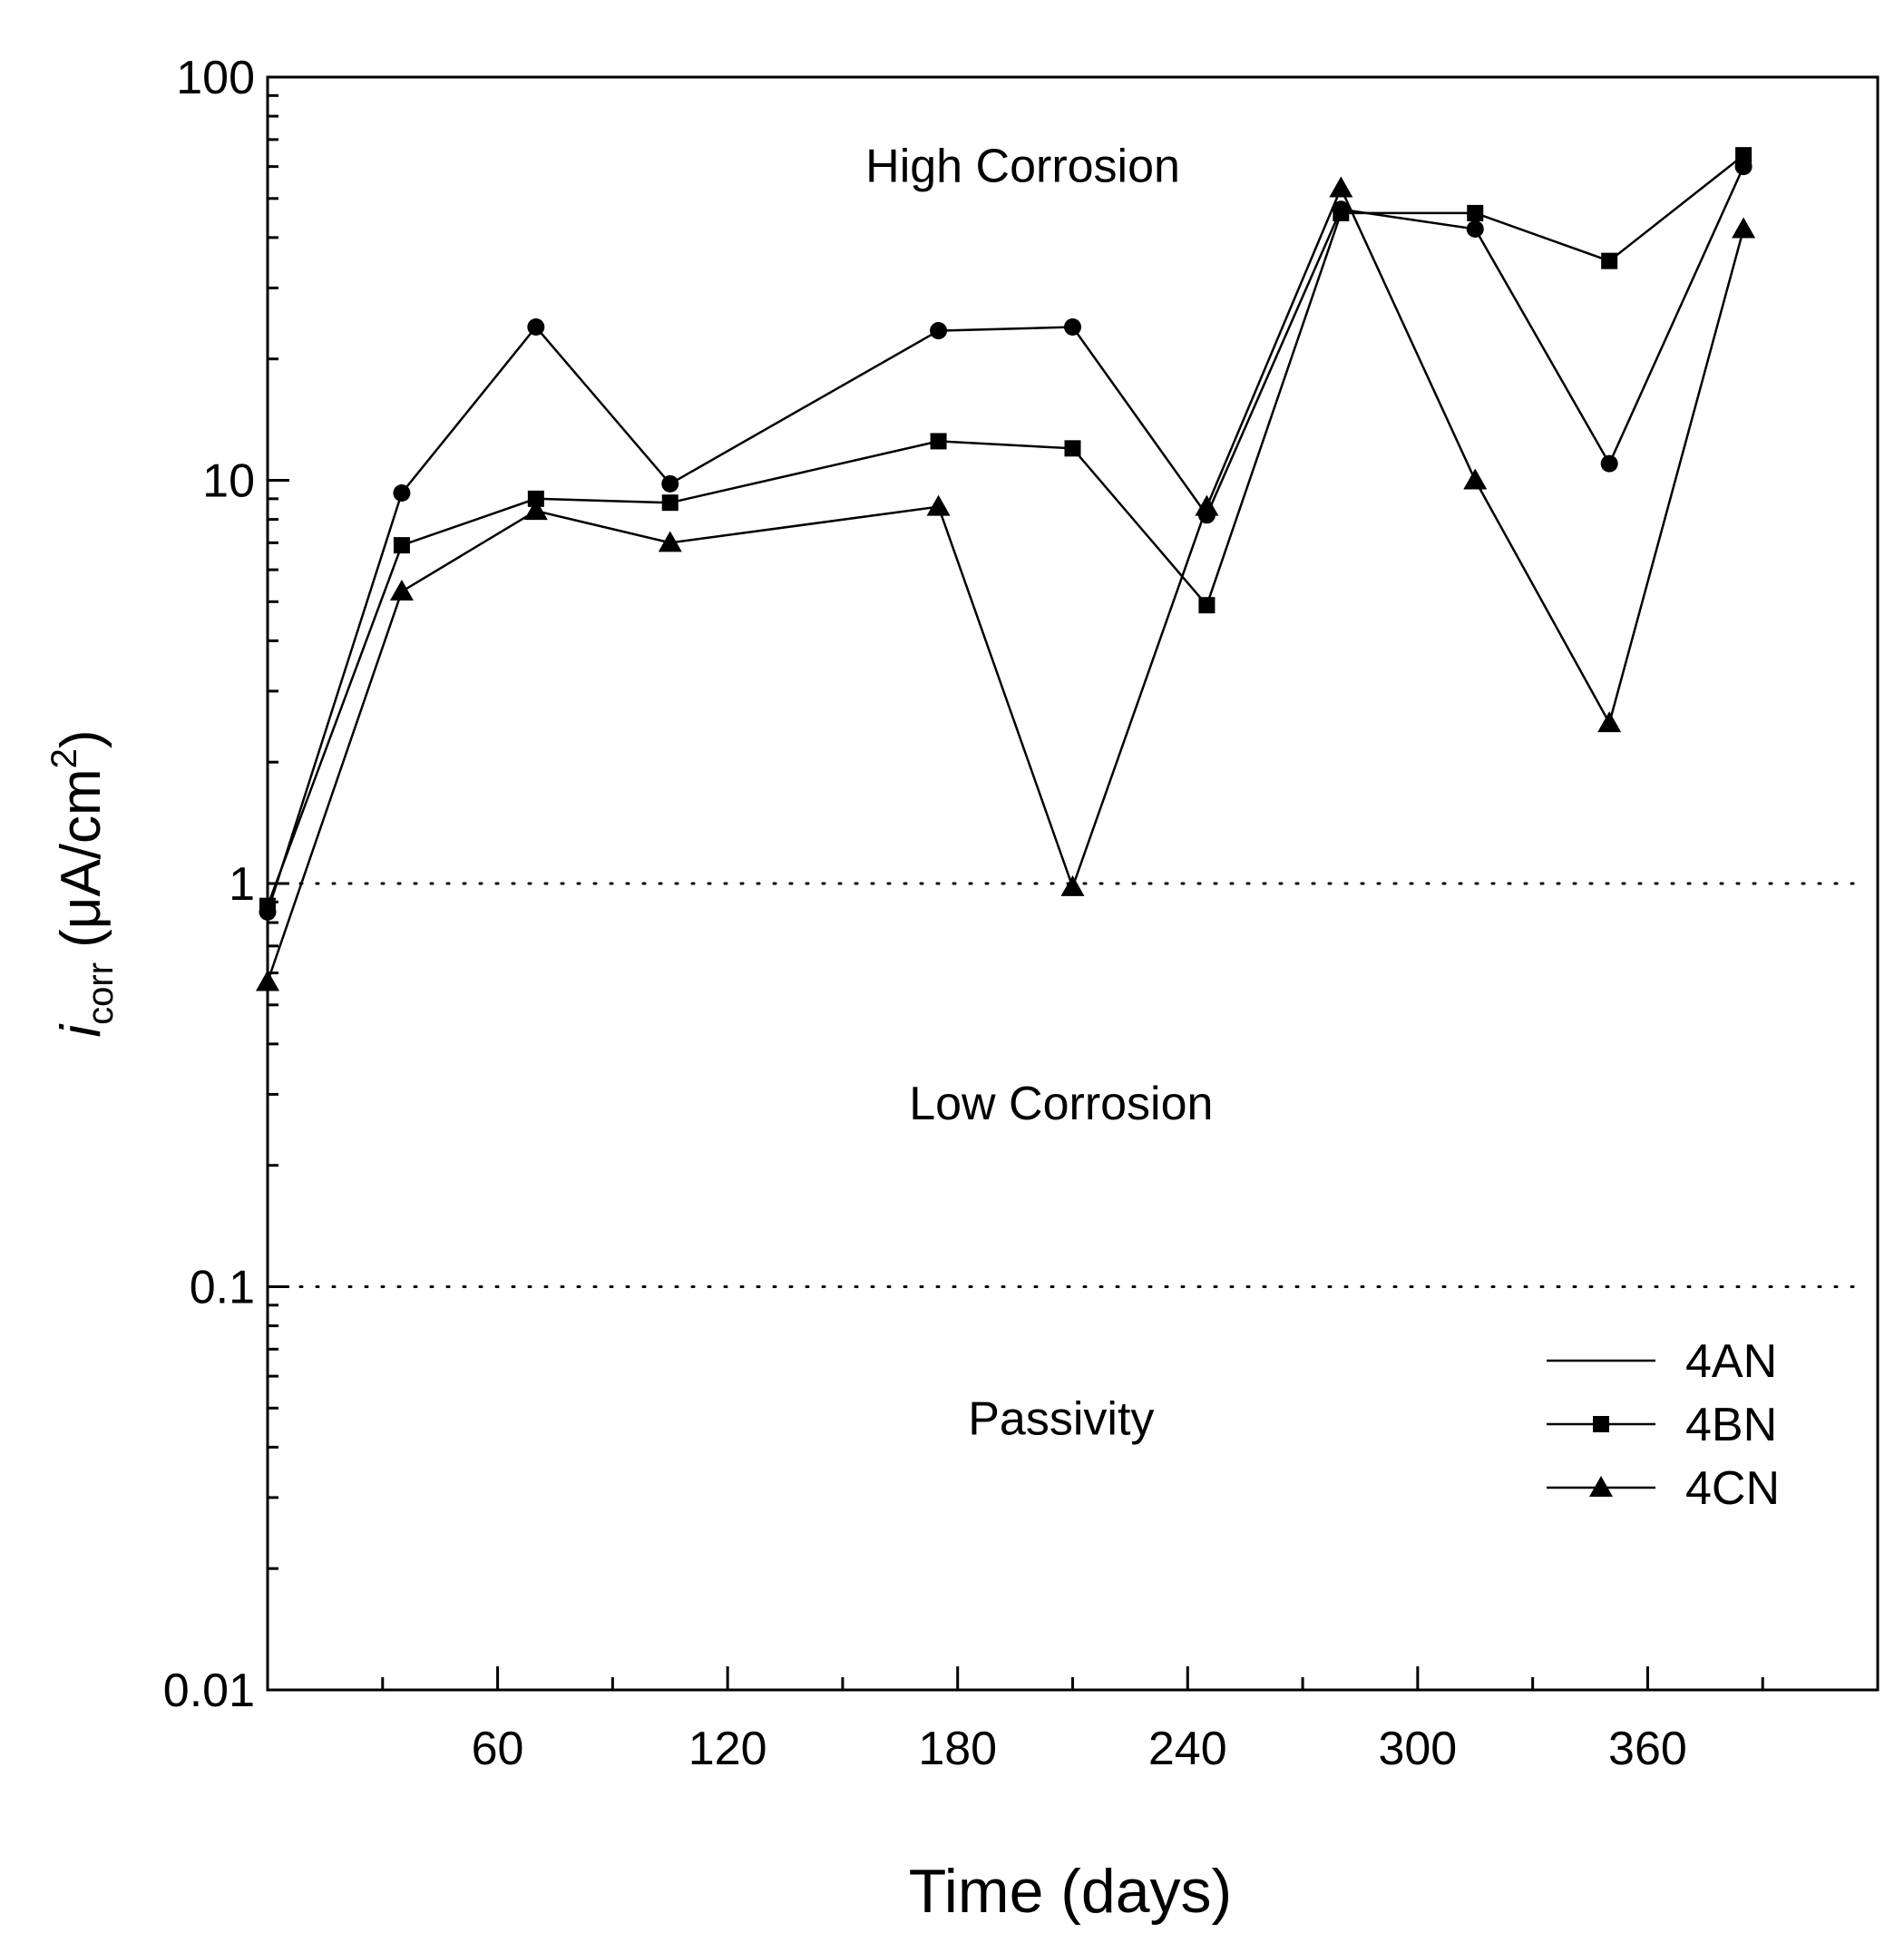  Describe the element at coordinates (1601, 1424) in the screenshot. I see `legend-marker-4bn` at that location.